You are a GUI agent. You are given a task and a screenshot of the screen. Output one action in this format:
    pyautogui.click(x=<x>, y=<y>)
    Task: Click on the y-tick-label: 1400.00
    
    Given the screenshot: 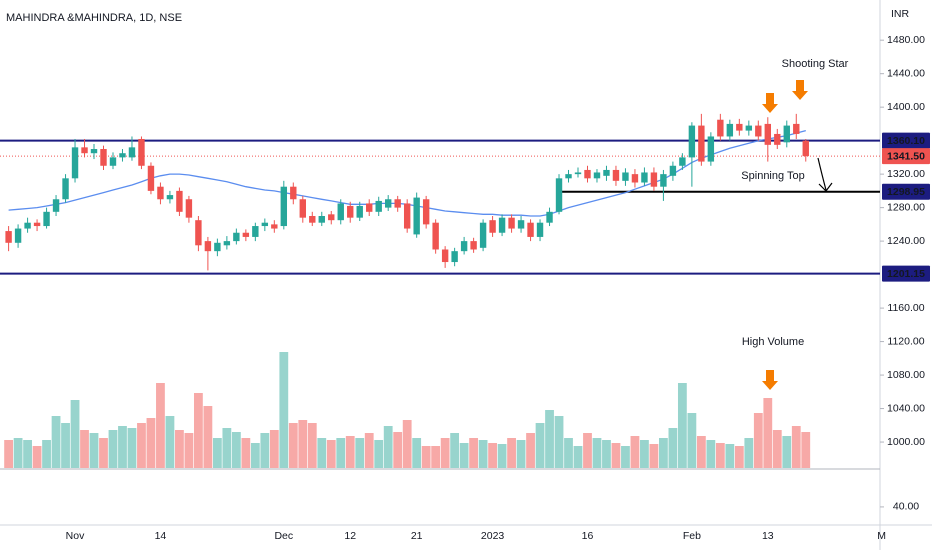 What is the action you would take?
    pyautogui.click(x=906, y=107)
    